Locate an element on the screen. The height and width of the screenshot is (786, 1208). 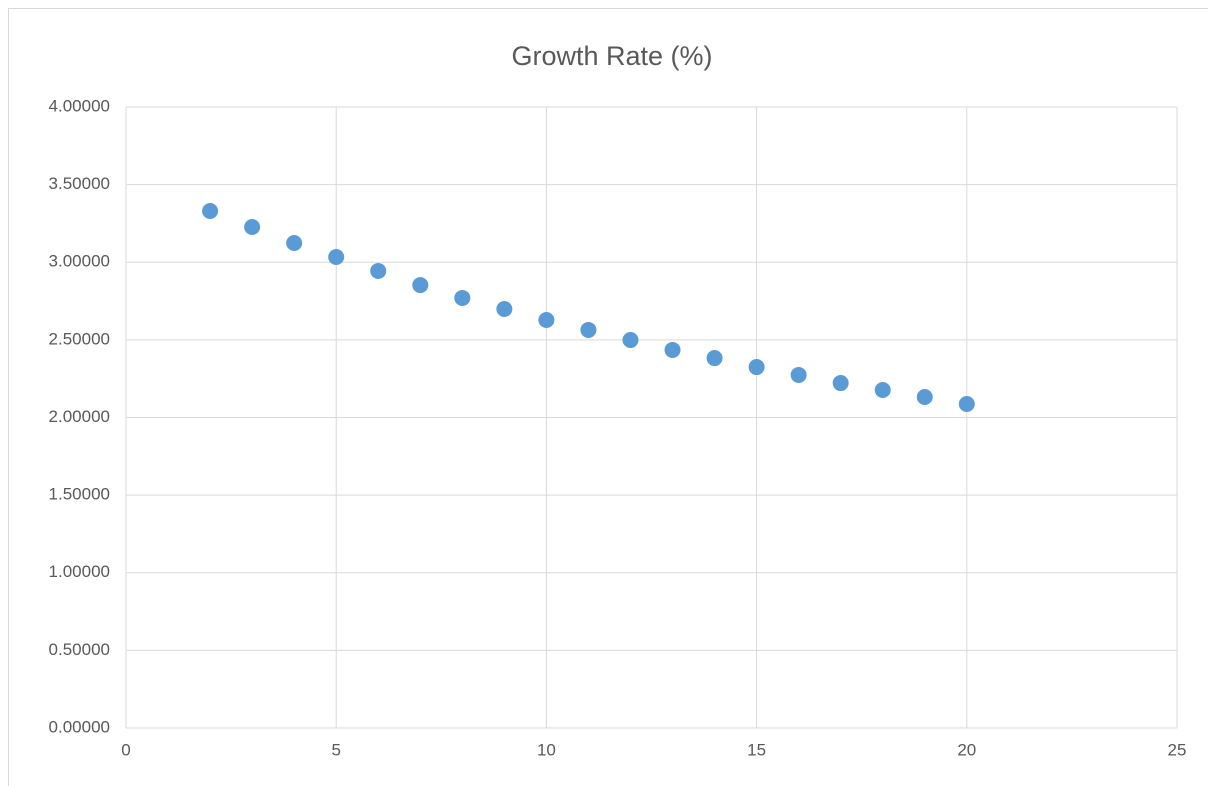
y-tick-label: 2.00000 is located at coordinates (79, 416).